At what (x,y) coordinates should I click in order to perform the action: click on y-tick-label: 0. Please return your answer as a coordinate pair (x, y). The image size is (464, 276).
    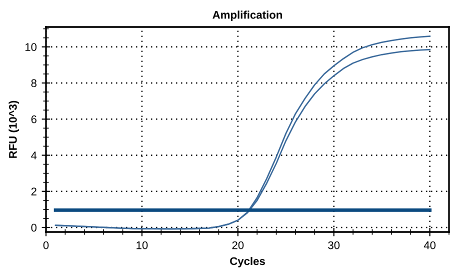
    Looking at the image, I should click on (34, 228).